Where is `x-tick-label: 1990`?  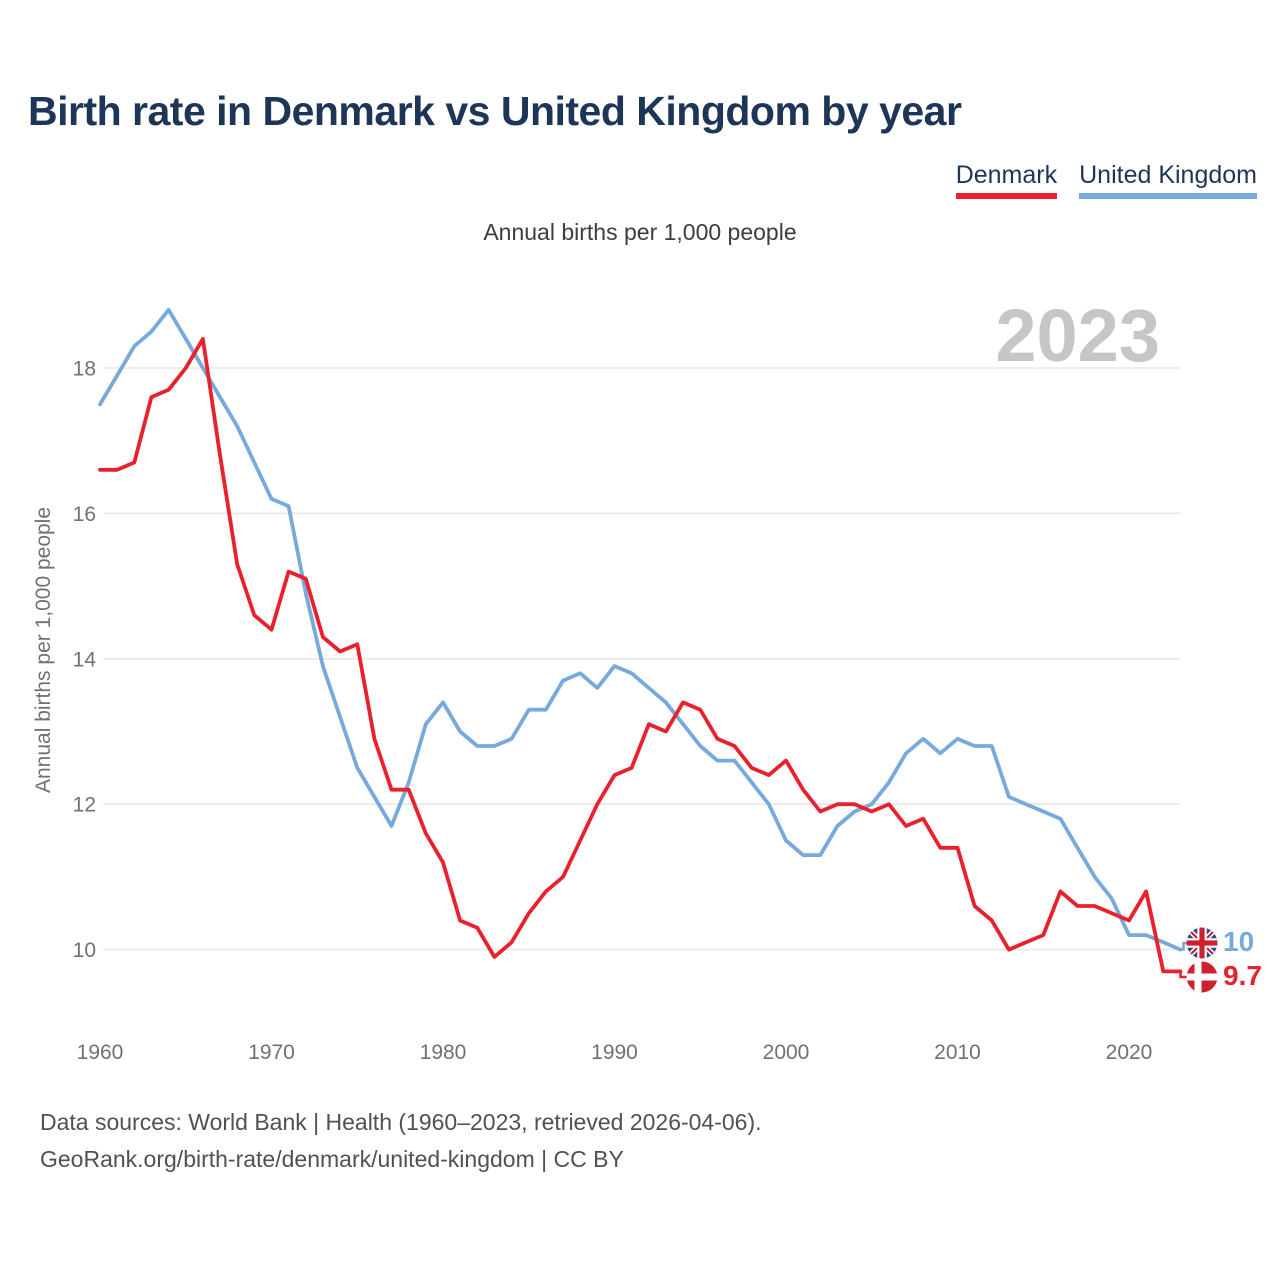 x-tick-label: 1990 is located at coordinates (614, 1052).